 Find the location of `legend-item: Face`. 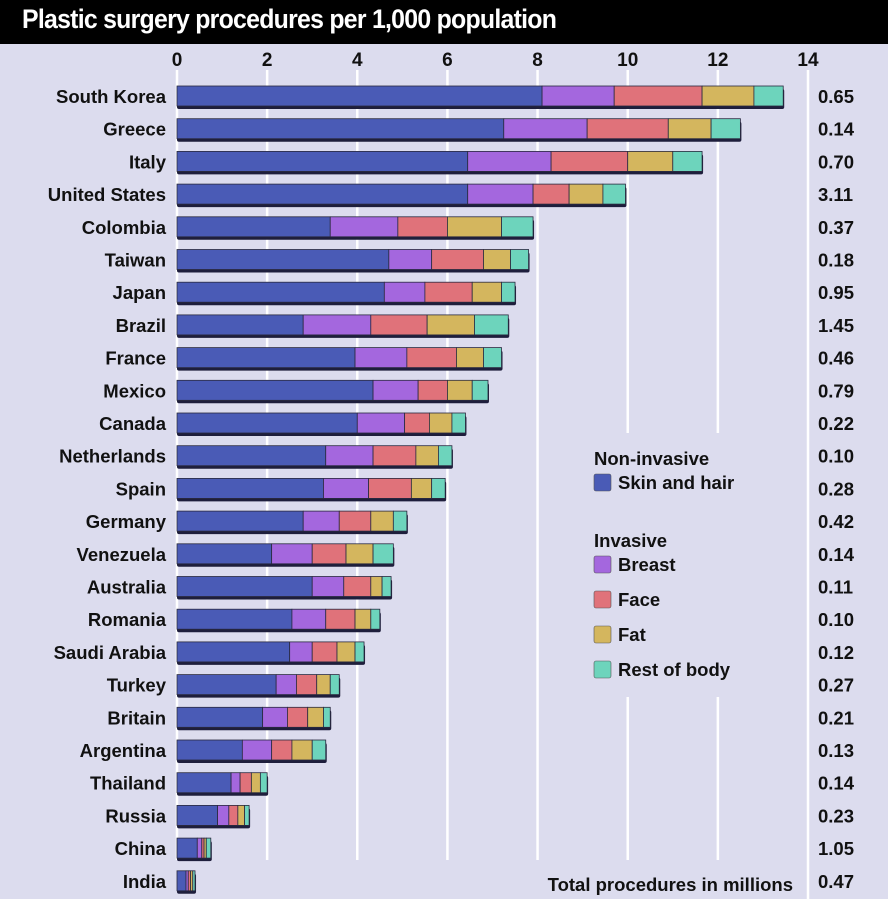

legend-item: Face is located at coordinates (639, 599).